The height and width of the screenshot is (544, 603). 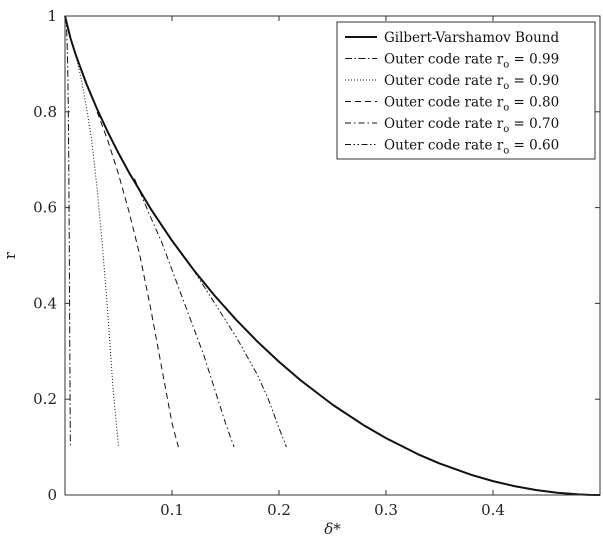 I want to click on y-tick-label: 0.4, so click(x=45, y=303).